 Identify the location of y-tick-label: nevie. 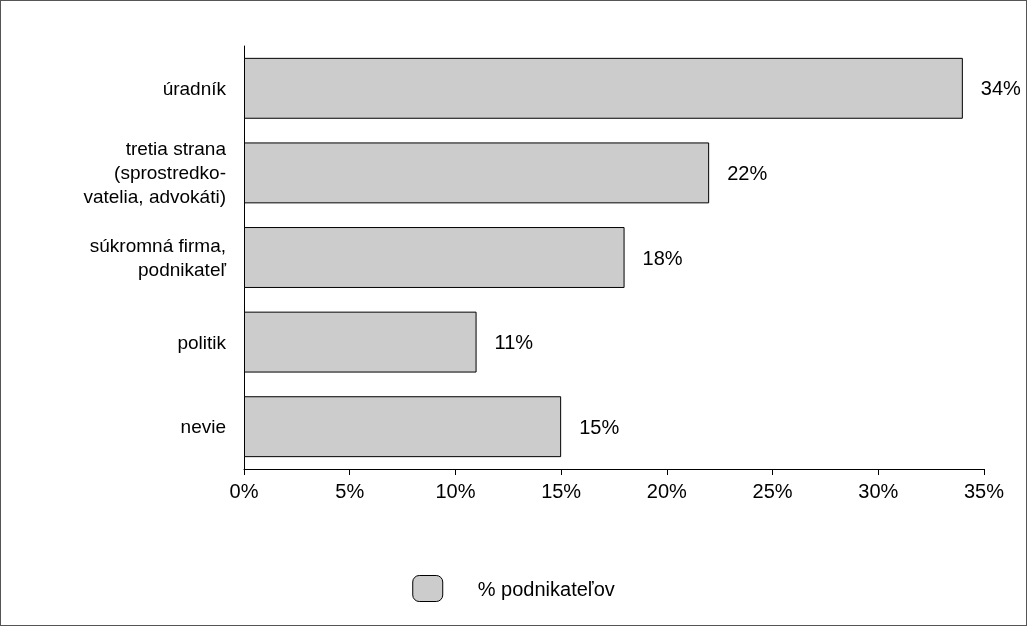
(203, 427).